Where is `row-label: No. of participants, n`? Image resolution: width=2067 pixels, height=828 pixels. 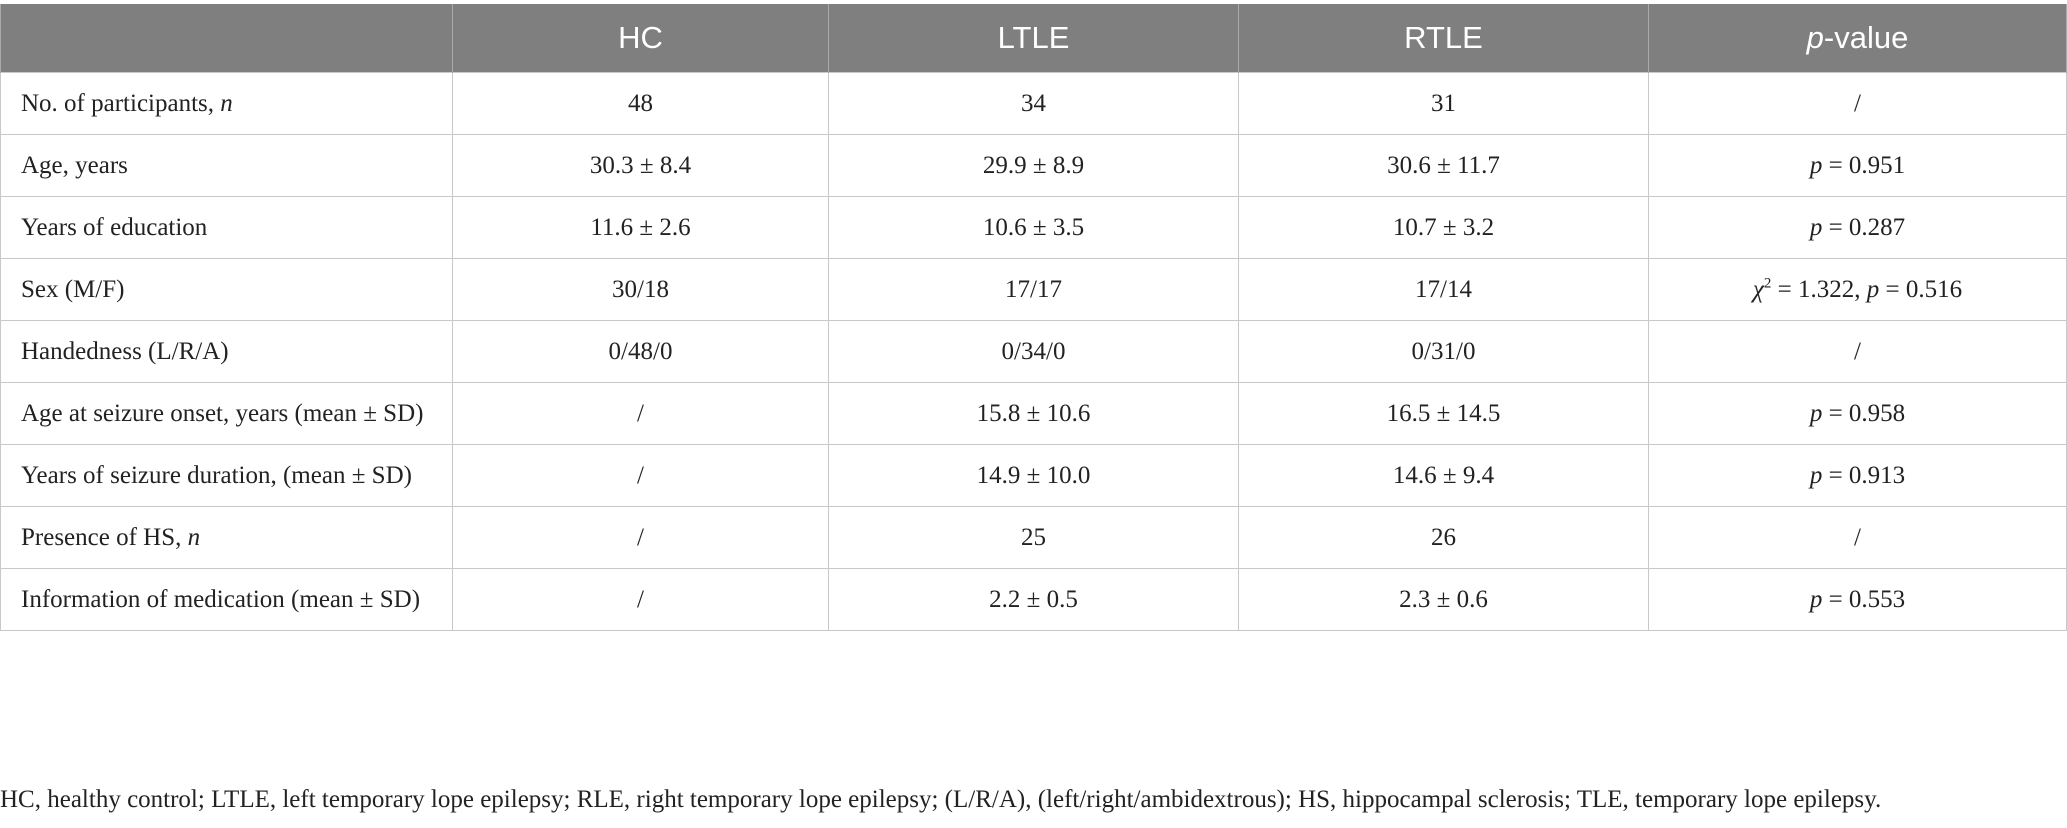 row-label: No. of participants, n is located at coordinates (226, 103).